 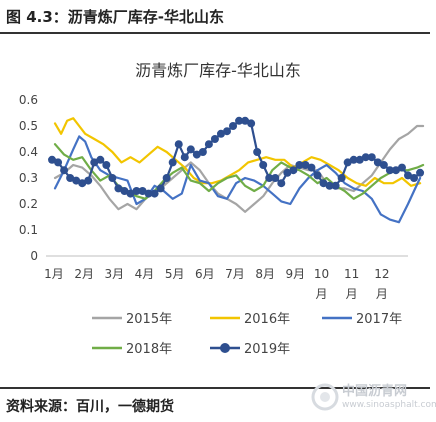 I want to click on watermark-name: 中国沥青网, so click(x=375, y=391).